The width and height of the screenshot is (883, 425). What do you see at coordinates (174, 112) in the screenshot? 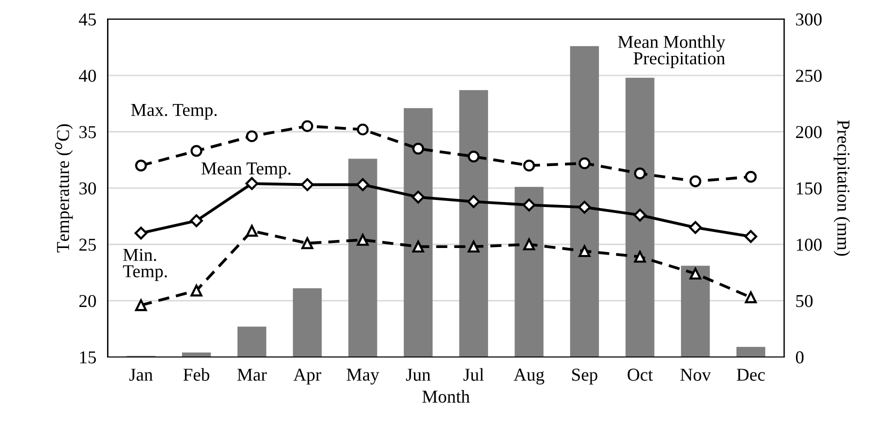
I see `series-label: Max. Temp.` at bounding box center [174, 112].